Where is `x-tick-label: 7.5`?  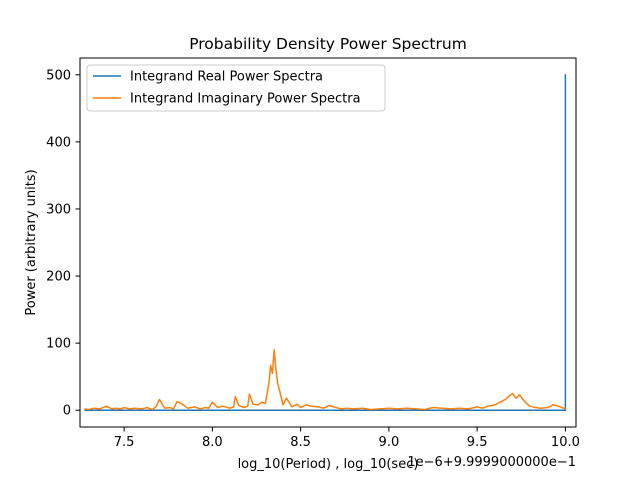 x-tick-label: 7.5 is located at coordinates (124, 442).